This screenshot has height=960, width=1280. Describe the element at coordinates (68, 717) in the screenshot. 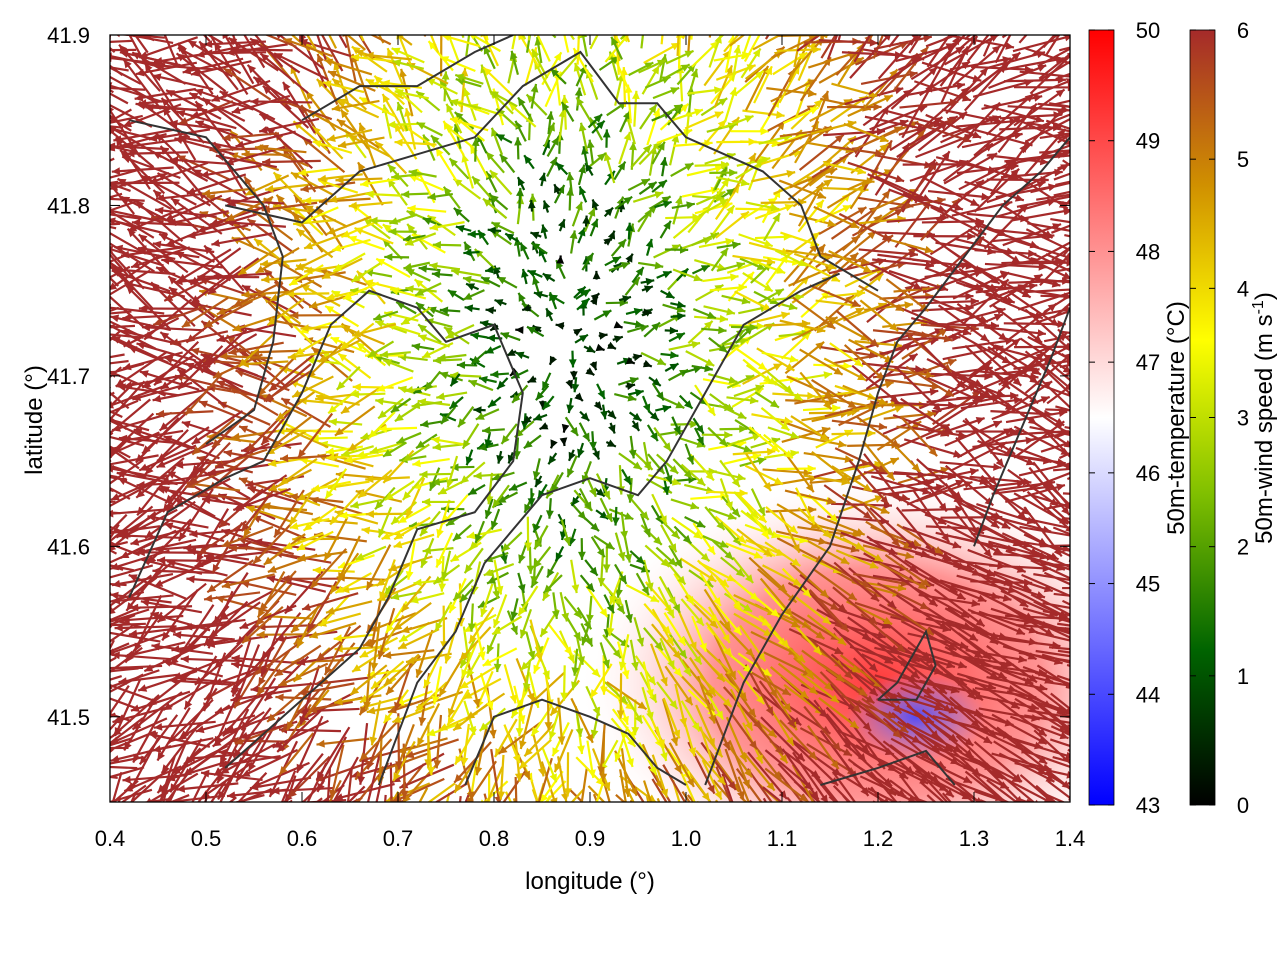

I see `y-tick-label: 41.5` at that location.